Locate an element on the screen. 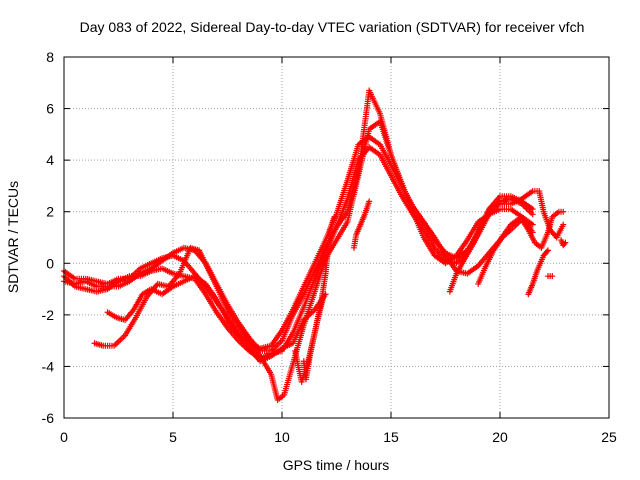 This screenshot has width=640, height=480. y-tick-label: -2 is located at coordinates (48, 315).